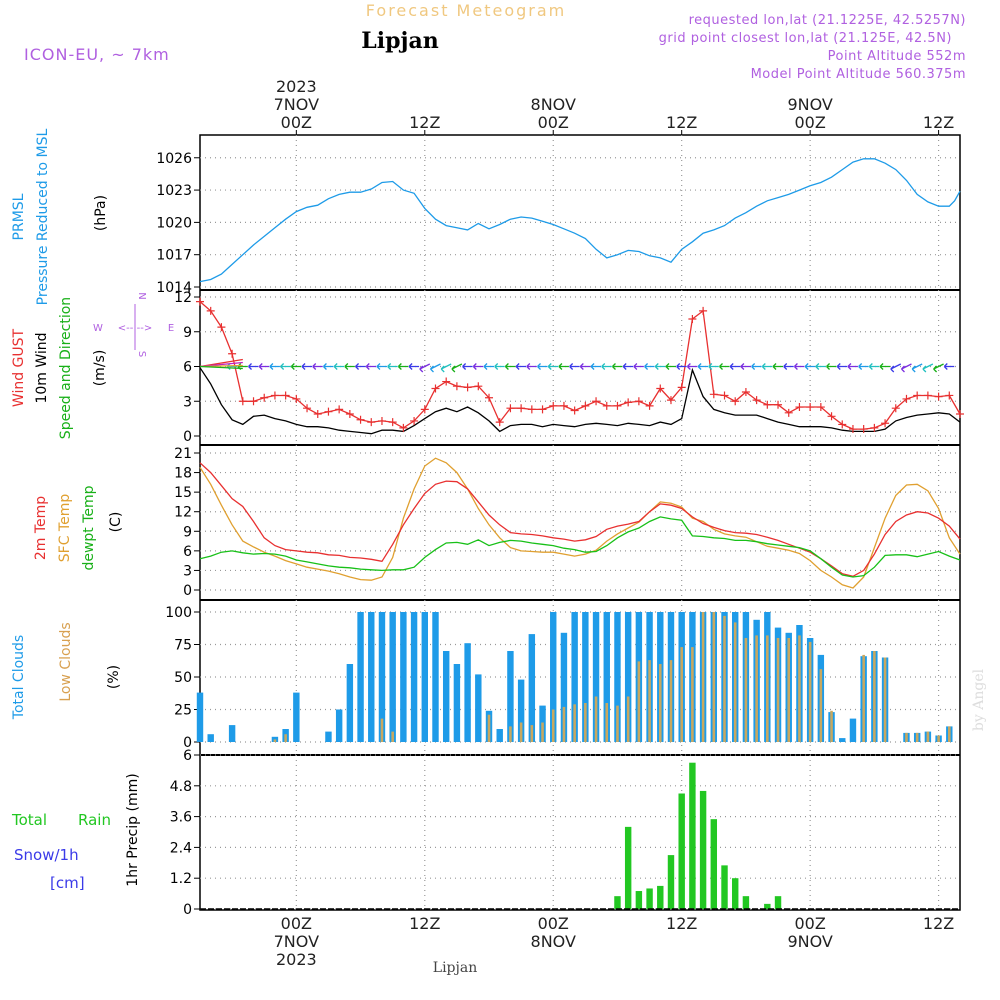 This screenshot has height=1000, width=1000. What do you see at coordinates (183, 646) in the screenshot?
I see `clouds-tick-label: 75` at bounding box center [183, 646].